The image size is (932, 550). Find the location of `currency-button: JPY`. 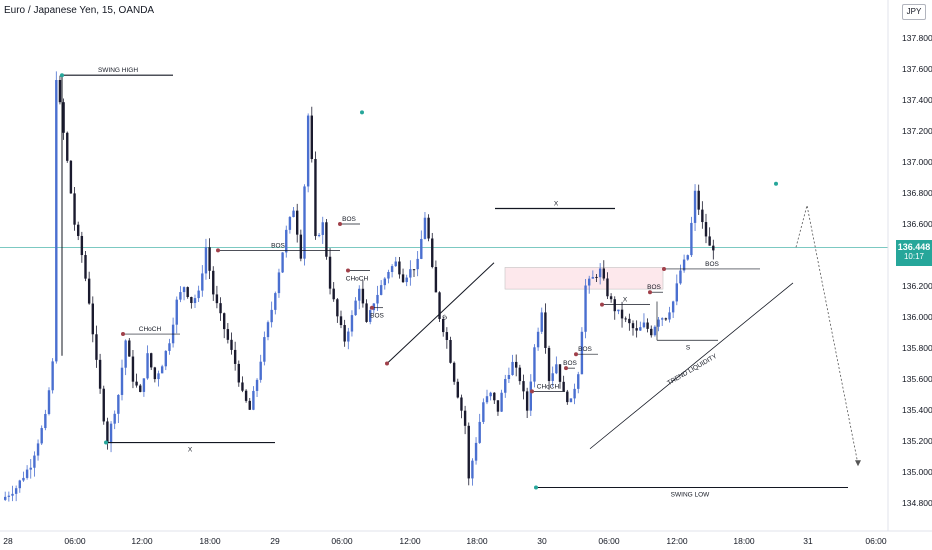

currency-button: JPY is located at coordinates (914, 12).